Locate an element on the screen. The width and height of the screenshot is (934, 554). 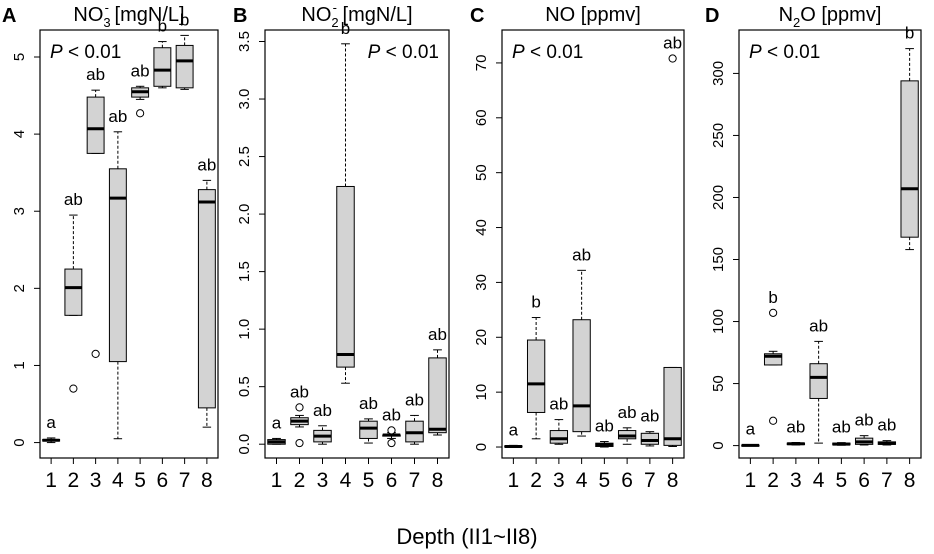
panel-letter: A is located at coordinates (9, 16).